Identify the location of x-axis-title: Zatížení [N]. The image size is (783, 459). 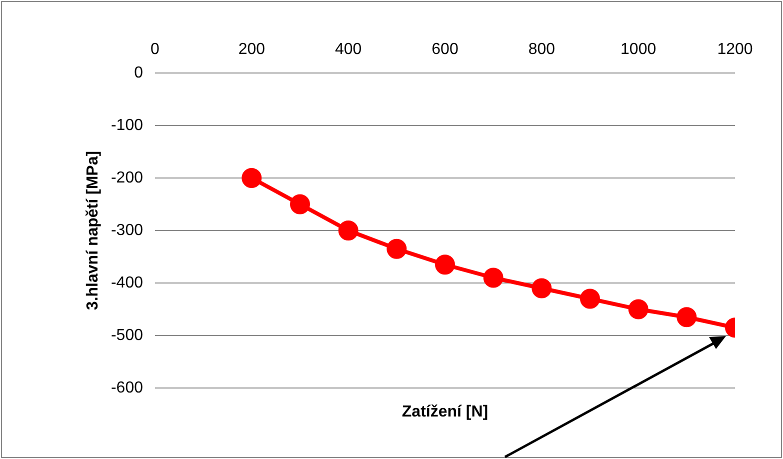
(445, 411).